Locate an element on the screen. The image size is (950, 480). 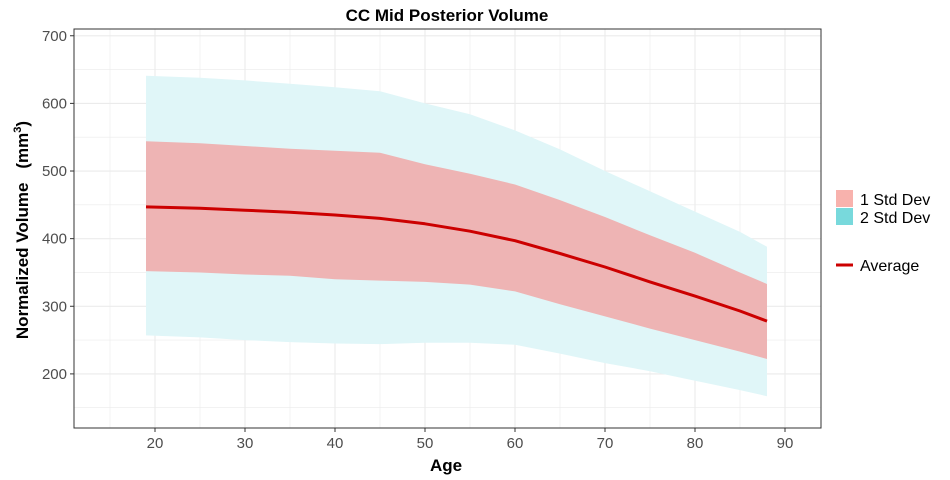
x-tick-label: 60 is located at coordinates (515, 443).